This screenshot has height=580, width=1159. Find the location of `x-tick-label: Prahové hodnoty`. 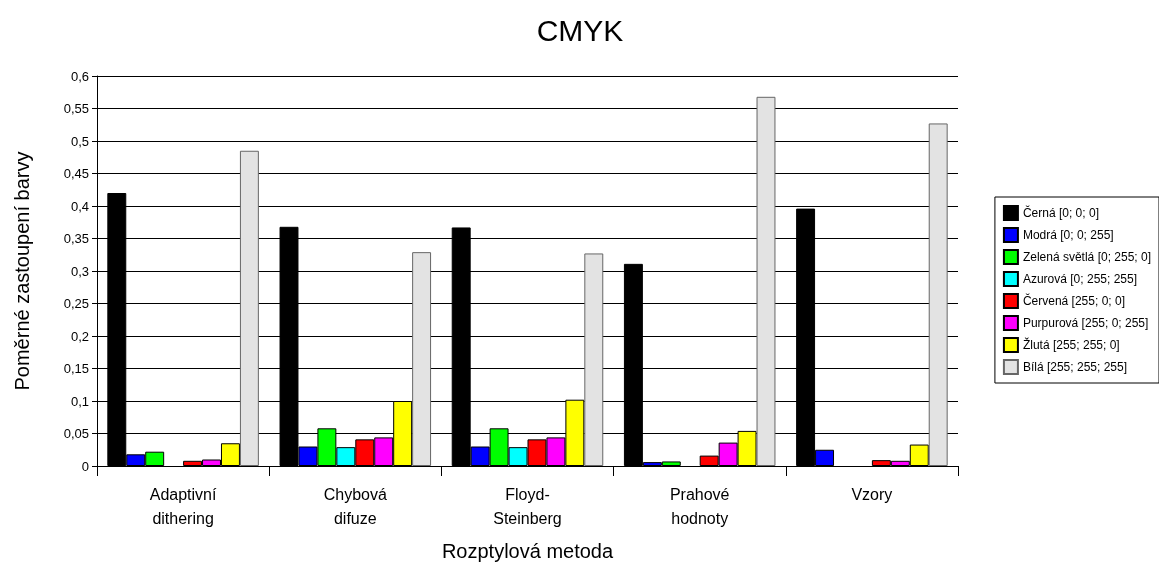

x-tick-label: Prahové hodnoty is located at coordinates (699, 506).